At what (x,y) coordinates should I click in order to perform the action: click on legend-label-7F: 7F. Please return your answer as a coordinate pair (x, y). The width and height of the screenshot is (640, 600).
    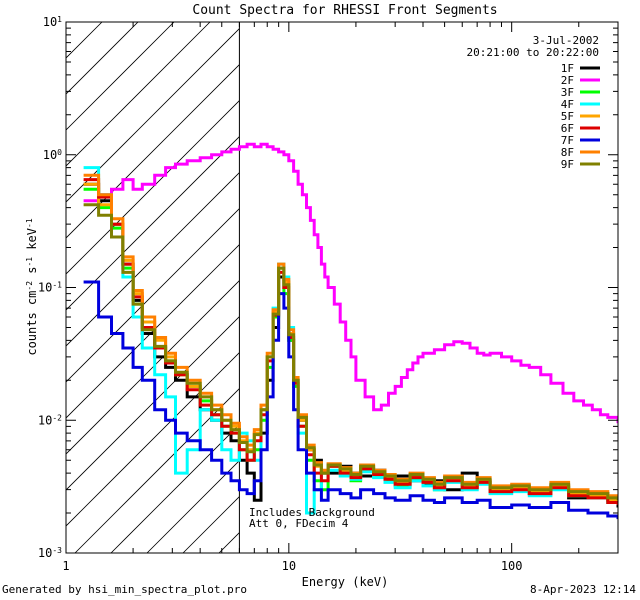
    Looking at the image, I should click on (567, 140).